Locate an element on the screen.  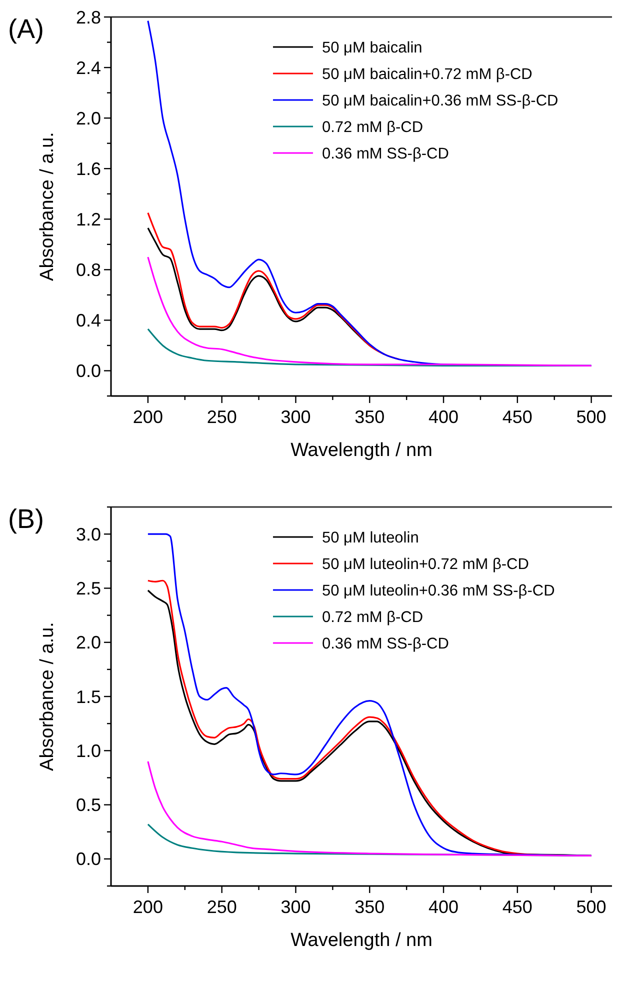
chart-title: (A) is located at coordinates (26, 29).